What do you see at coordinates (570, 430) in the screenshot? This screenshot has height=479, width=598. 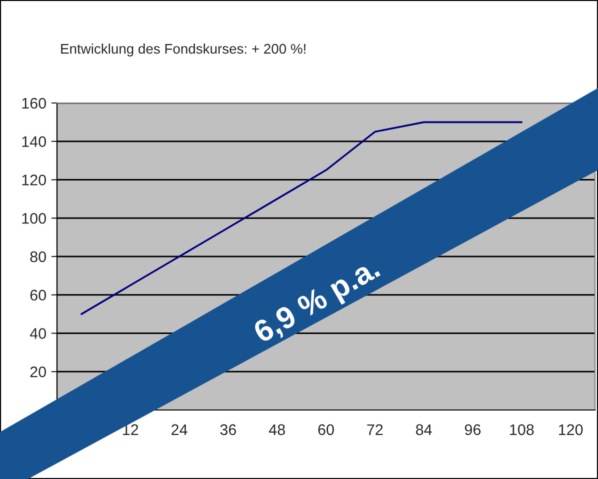 I see `x-tick-label: 120` at bounding box center [570, 430].